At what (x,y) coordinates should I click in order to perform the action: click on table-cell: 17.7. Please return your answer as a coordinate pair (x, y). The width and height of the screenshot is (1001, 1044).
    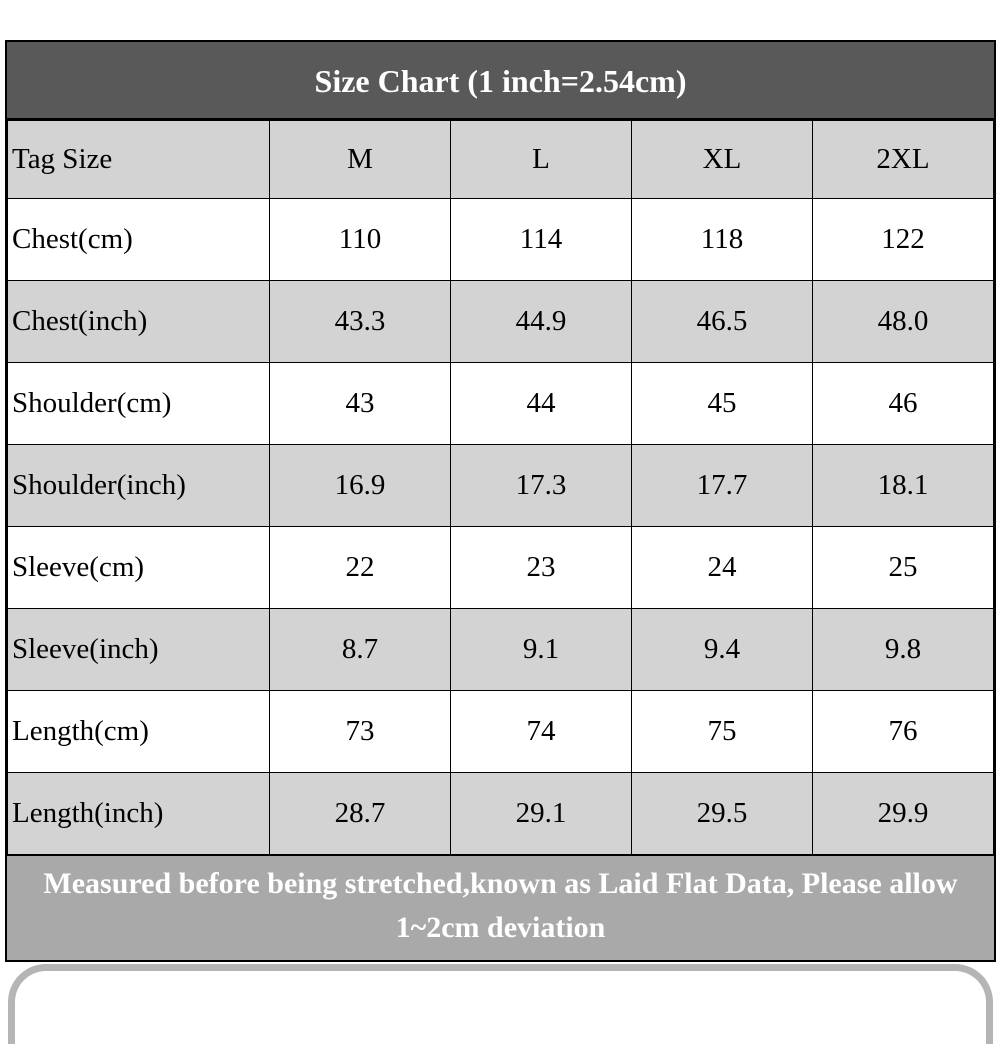
    Looking at the image, I should click on (722, 485).